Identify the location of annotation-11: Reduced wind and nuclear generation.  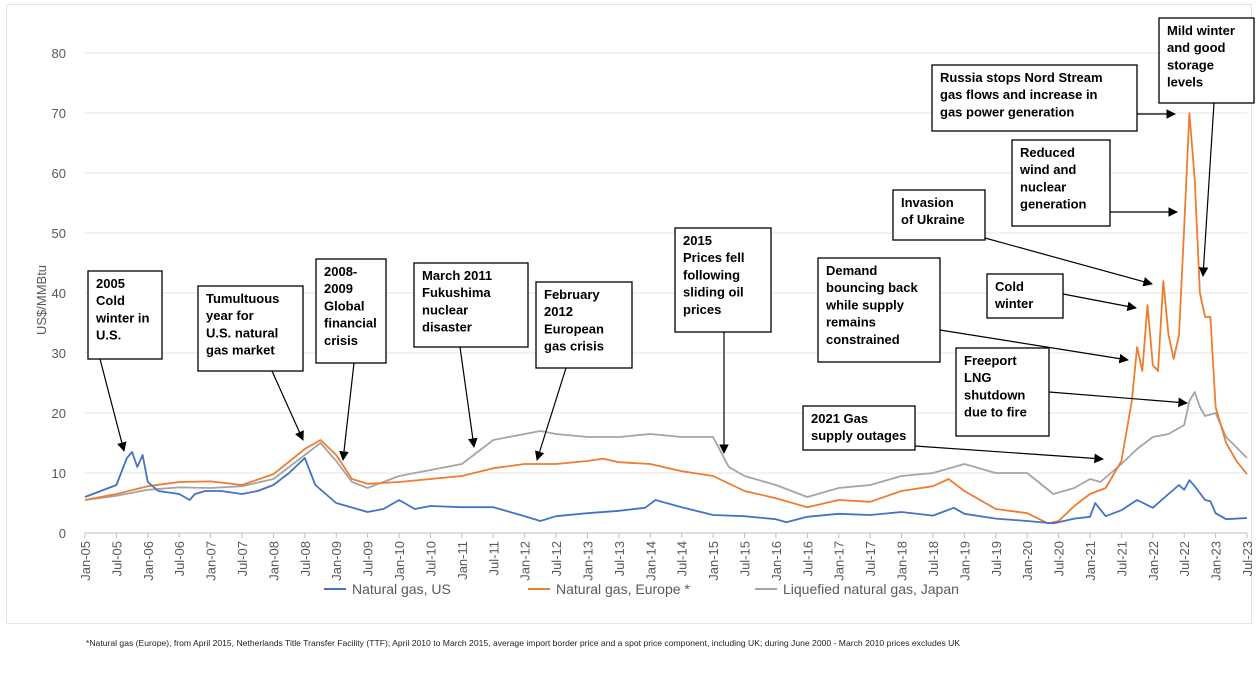
(1094, 183).